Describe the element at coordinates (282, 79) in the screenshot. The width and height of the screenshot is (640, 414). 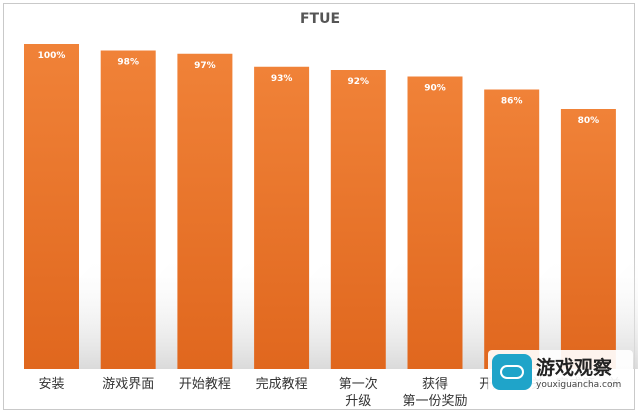
I see `data-label: 93%` at that location.